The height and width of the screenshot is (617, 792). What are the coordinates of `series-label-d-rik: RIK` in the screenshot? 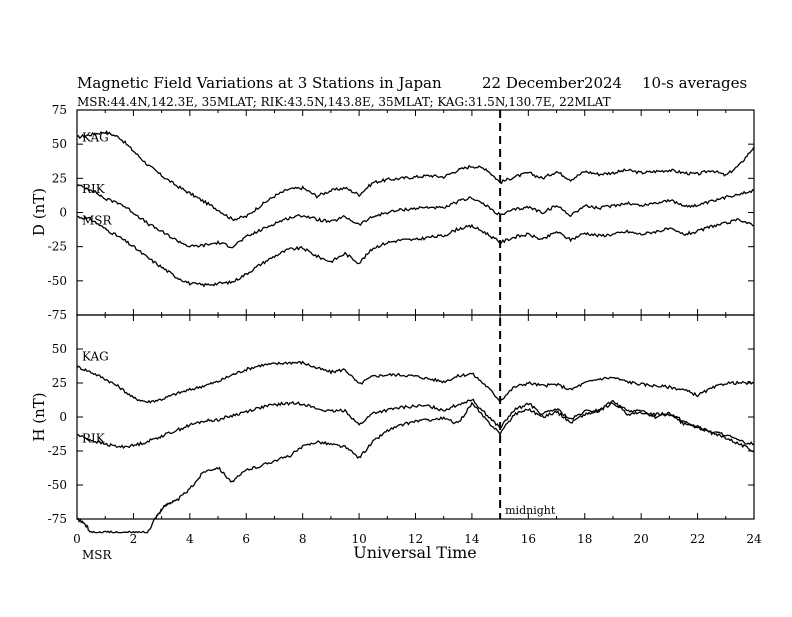 It's located at (94, 189).